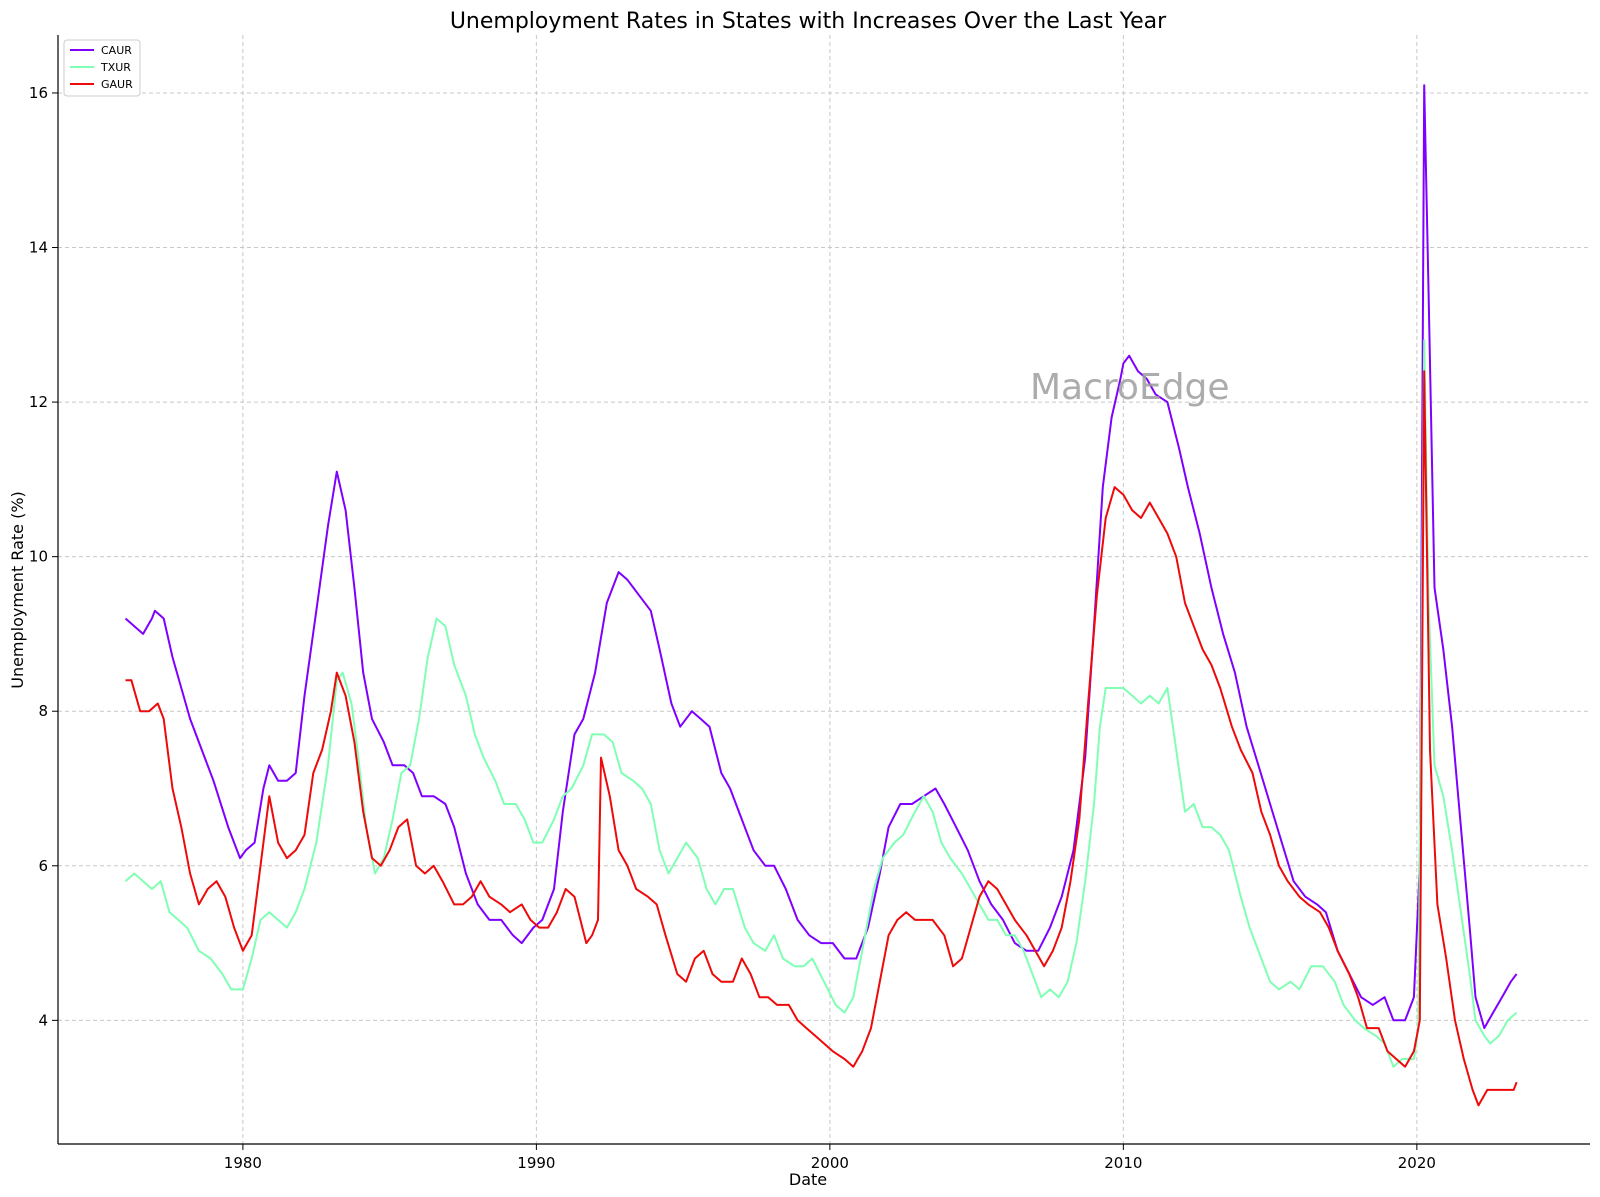 The width and height of the screenshot is (1600, 1197). I want to click on watermark-text: MacroEdge, so click(1130, 387).